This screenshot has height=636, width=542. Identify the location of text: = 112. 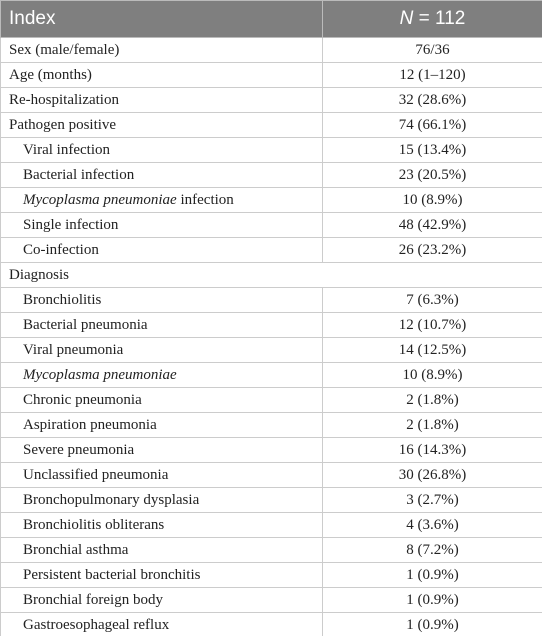
(439, 18).